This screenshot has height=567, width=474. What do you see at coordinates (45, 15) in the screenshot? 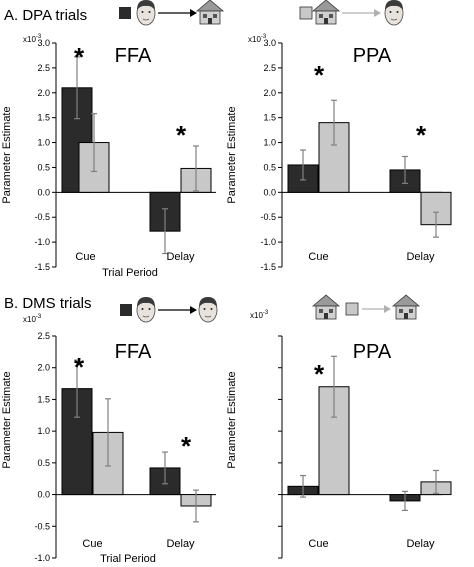
I see `section-a-label: A. DPA trials` at bounding box center [45, 15].